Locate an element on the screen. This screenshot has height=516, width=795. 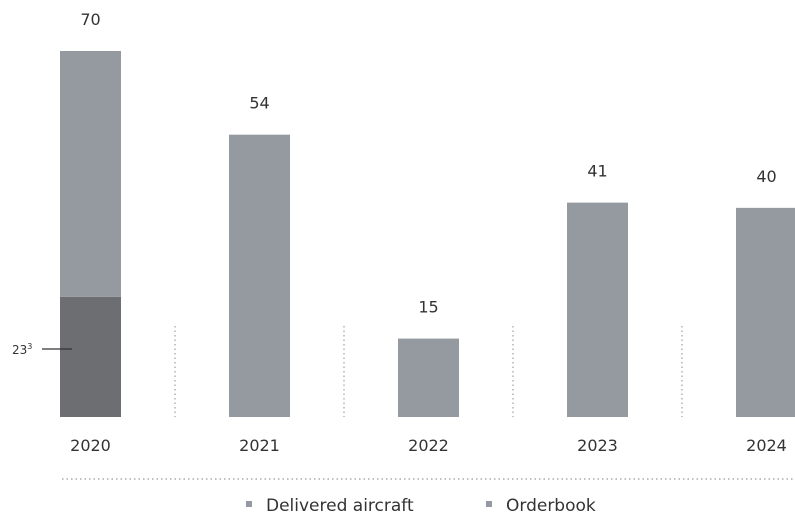
value-label-2021: 54 is located at coordinates (259, 103).